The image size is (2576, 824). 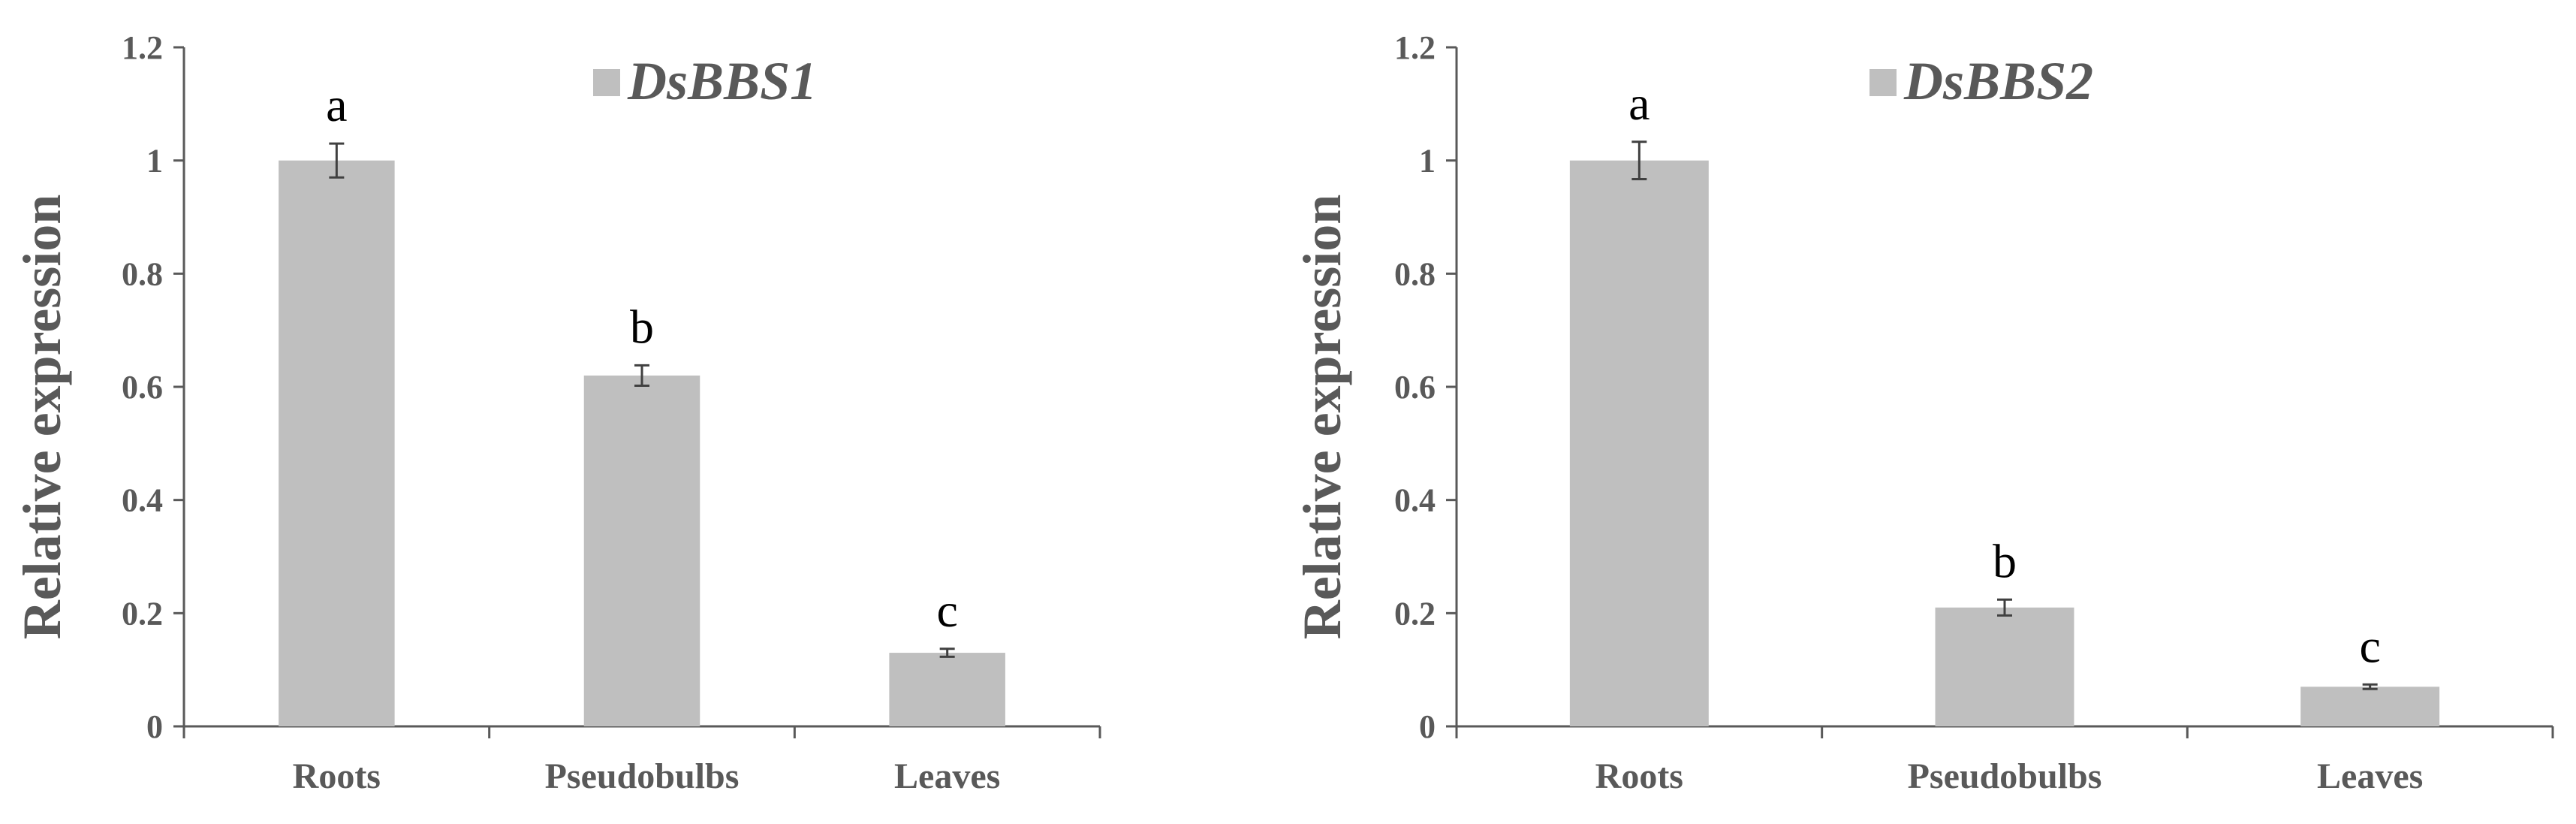 What do you see at coordinates (1998, 81) in the screenshot?
I see `legend-label: DsBBS2` at bounding box center [1998, 81].